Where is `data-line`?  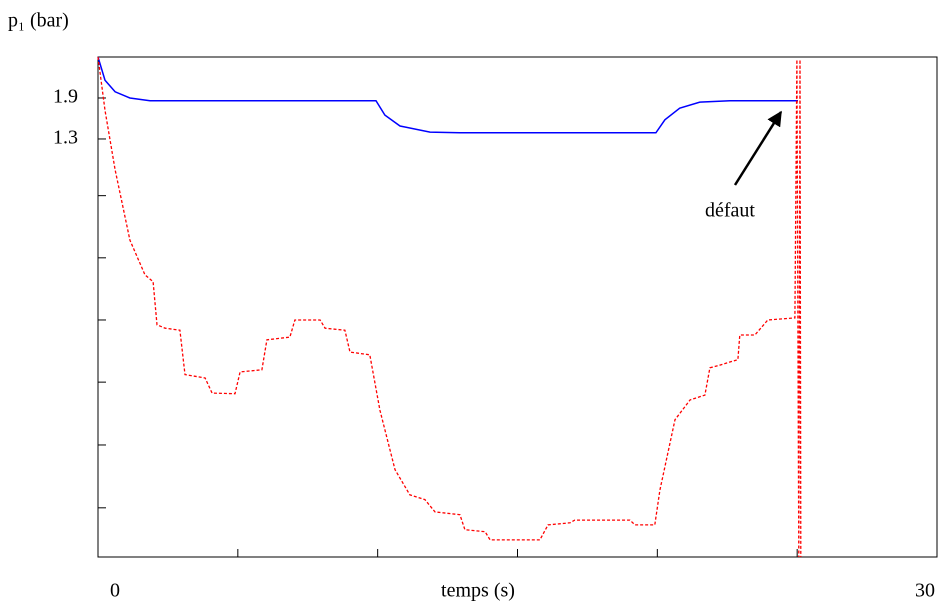 data-line is located at coordinates (447, 95).